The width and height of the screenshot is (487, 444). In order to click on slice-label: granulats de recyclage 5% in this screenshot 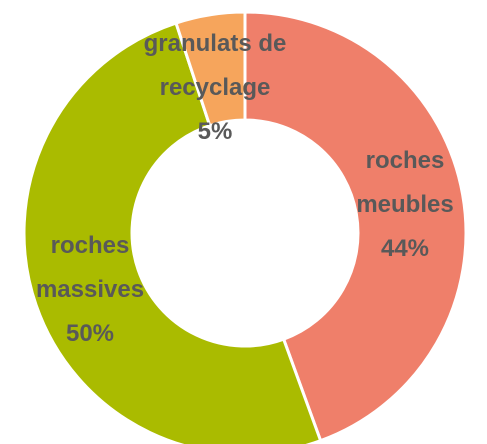, I will do `click(215, 88)`.